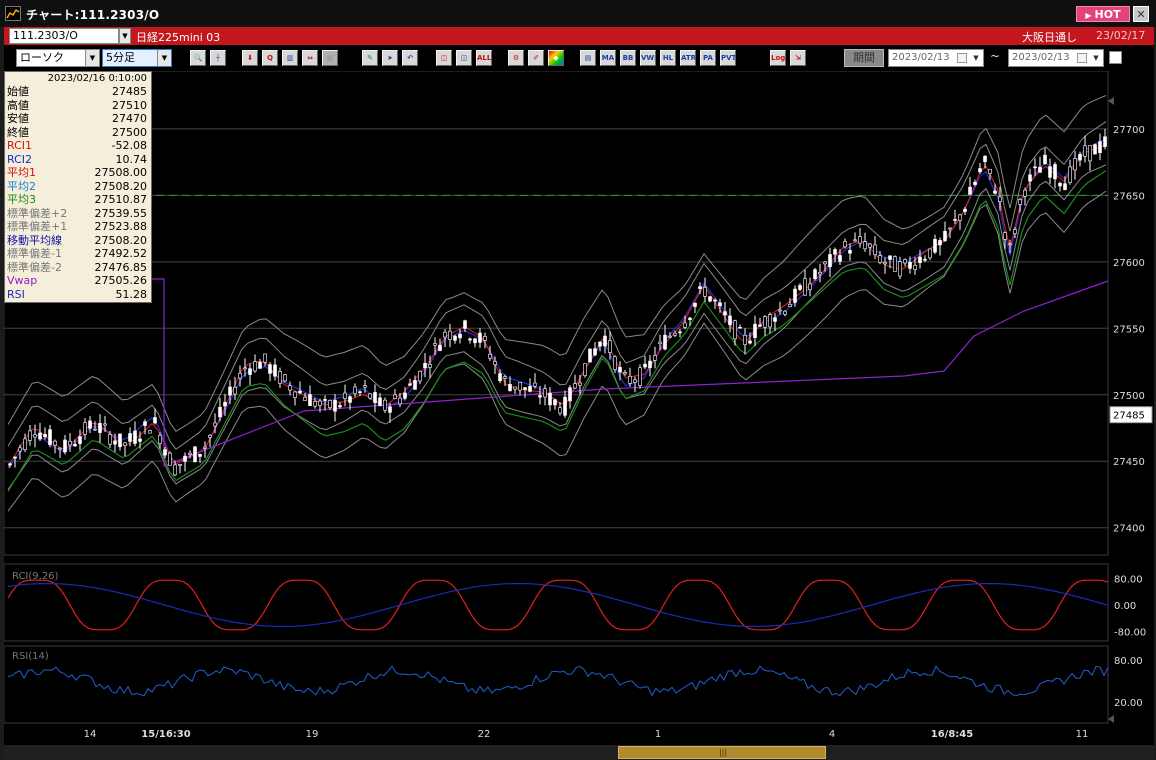 Image resolution: width=1156 pixels, height=760 pixels. I want to click on info-row: 標準偏差-2 27476.85, so click(78, 268).